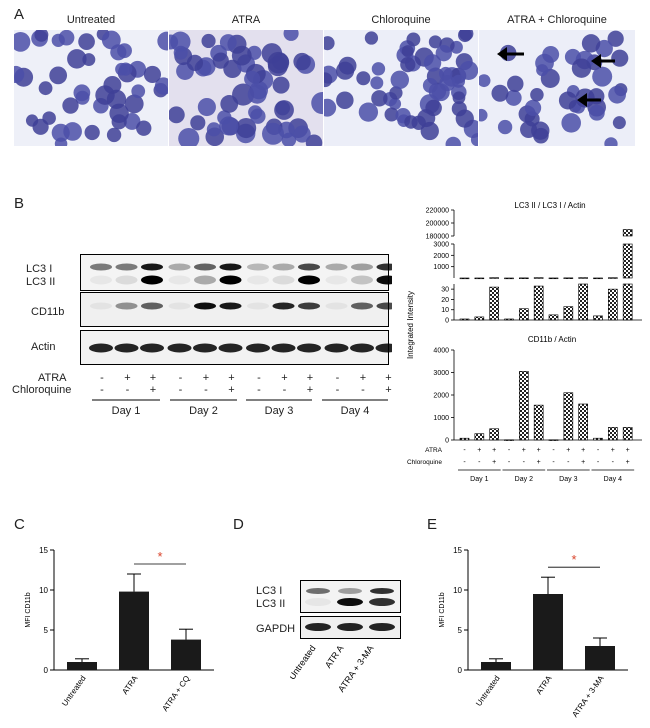 The image size is (650, 728). What do you see at coordinates (613, 479) in the screenshot?
I see `x-day-label: Day 4` at bounding box center [613, 479].